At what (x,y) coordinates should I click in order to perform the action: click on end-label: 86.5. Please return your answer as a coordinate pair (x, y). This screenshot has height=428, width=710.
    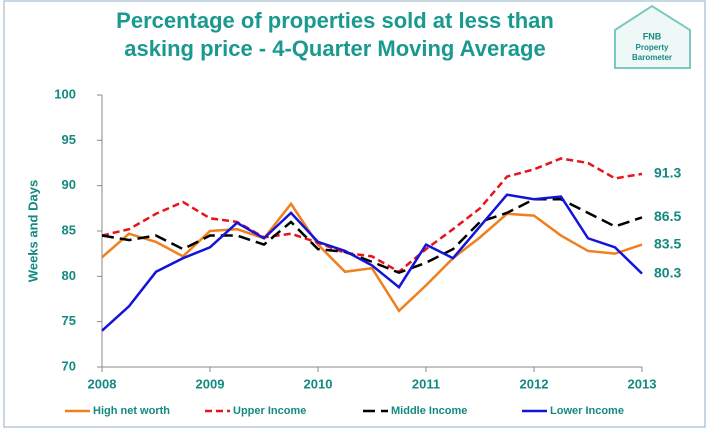
    Looking at the image, I should click on (667, 216).